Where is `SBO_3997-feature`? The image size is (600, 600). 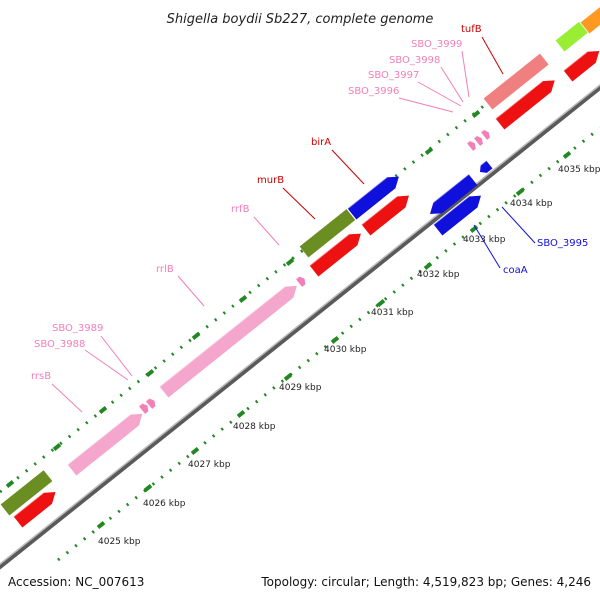 SBO_3997-feature is located at coordinates (478, 140).